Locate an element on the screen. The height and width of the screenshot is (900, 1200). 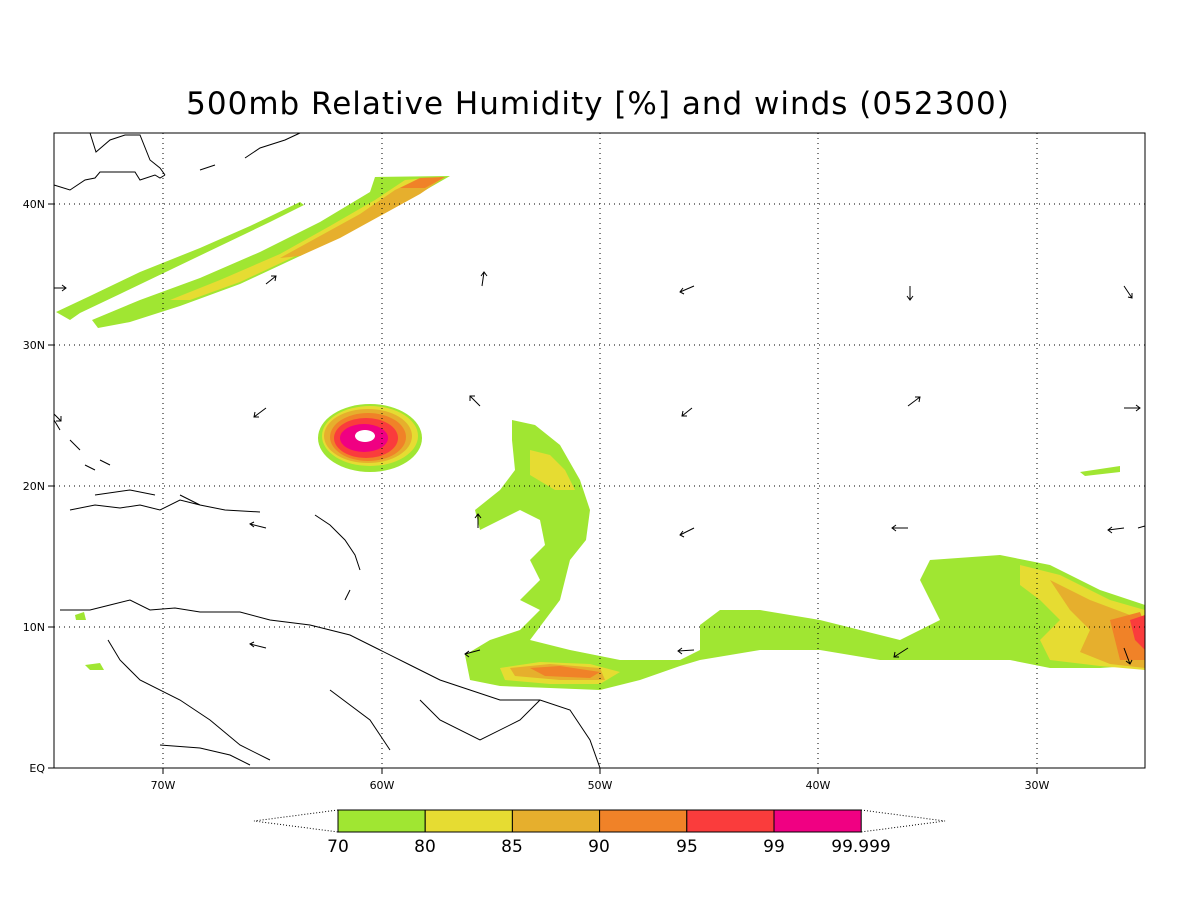
y-tick-label: 20N is located at coordinates (34, 486).